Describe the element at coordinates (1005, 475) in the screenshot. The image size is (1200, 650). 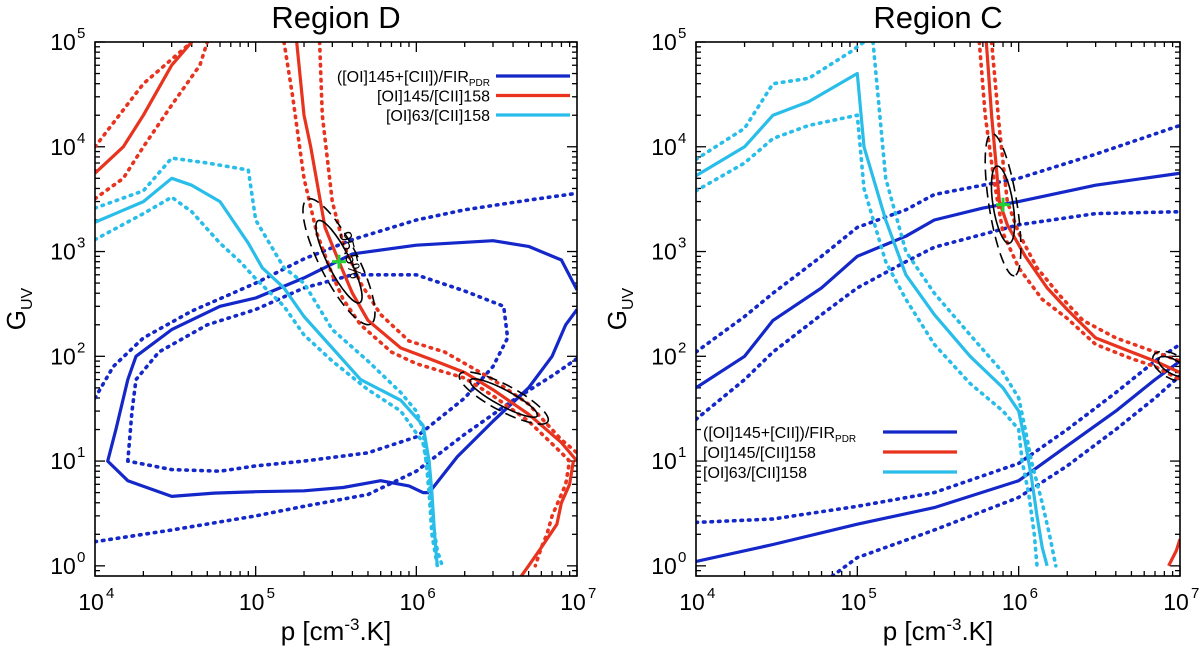
I see `series-FIR_lower_inner` at that location.